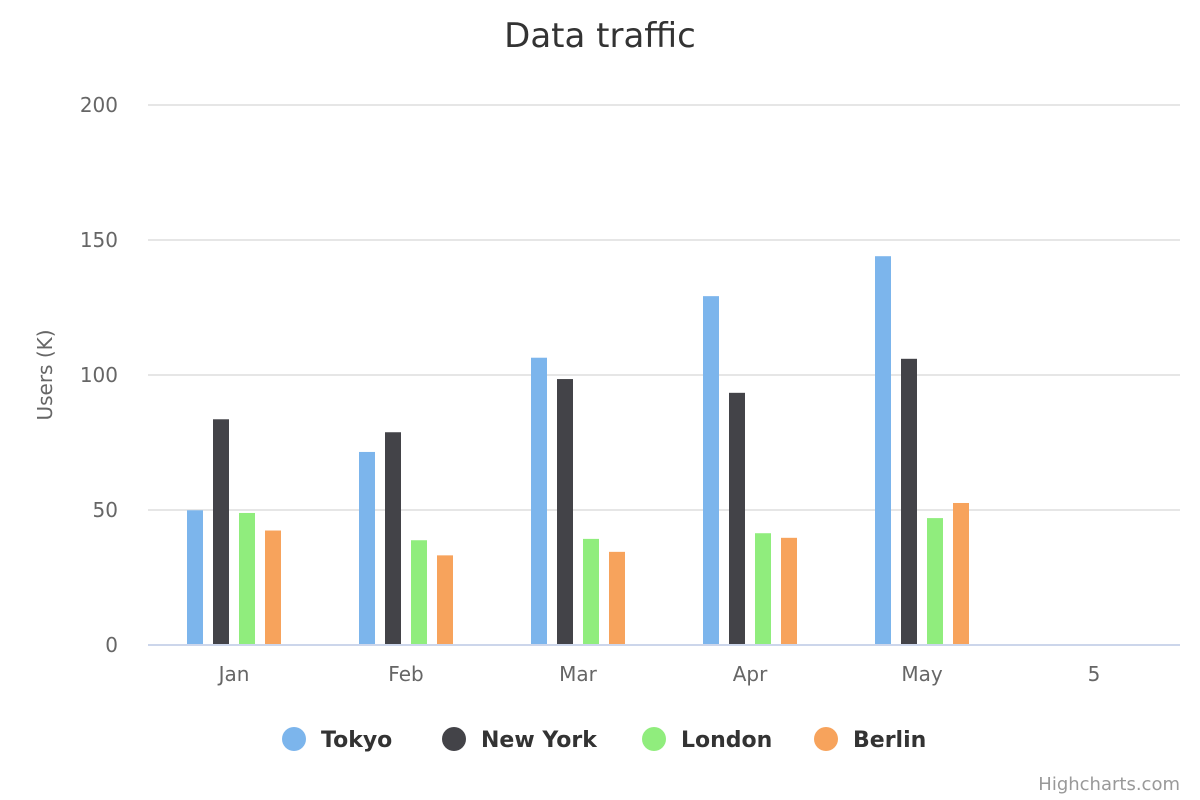 The height and width of the screenshot is (800, 1200). I want to click on bar-london-feb, so click(419, 592).